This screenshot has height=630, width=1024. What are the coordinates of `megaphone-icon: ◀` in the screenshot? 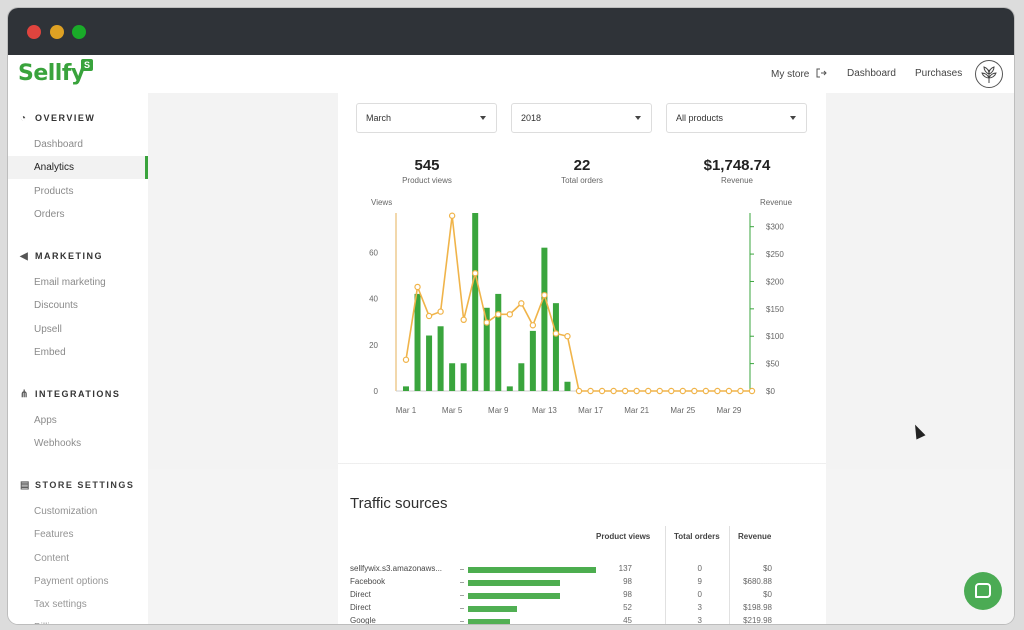 It's located at (24, 256).